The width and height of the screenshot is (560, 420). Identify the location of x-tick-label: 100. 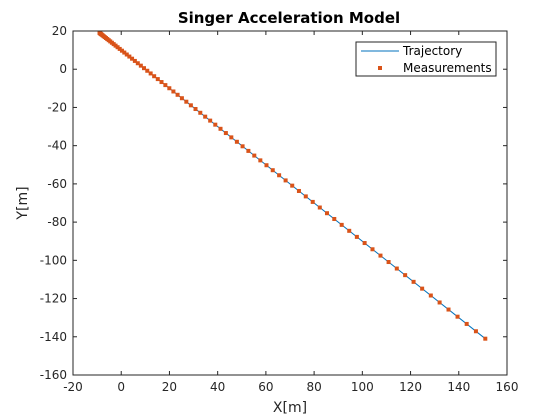
(362, 387).